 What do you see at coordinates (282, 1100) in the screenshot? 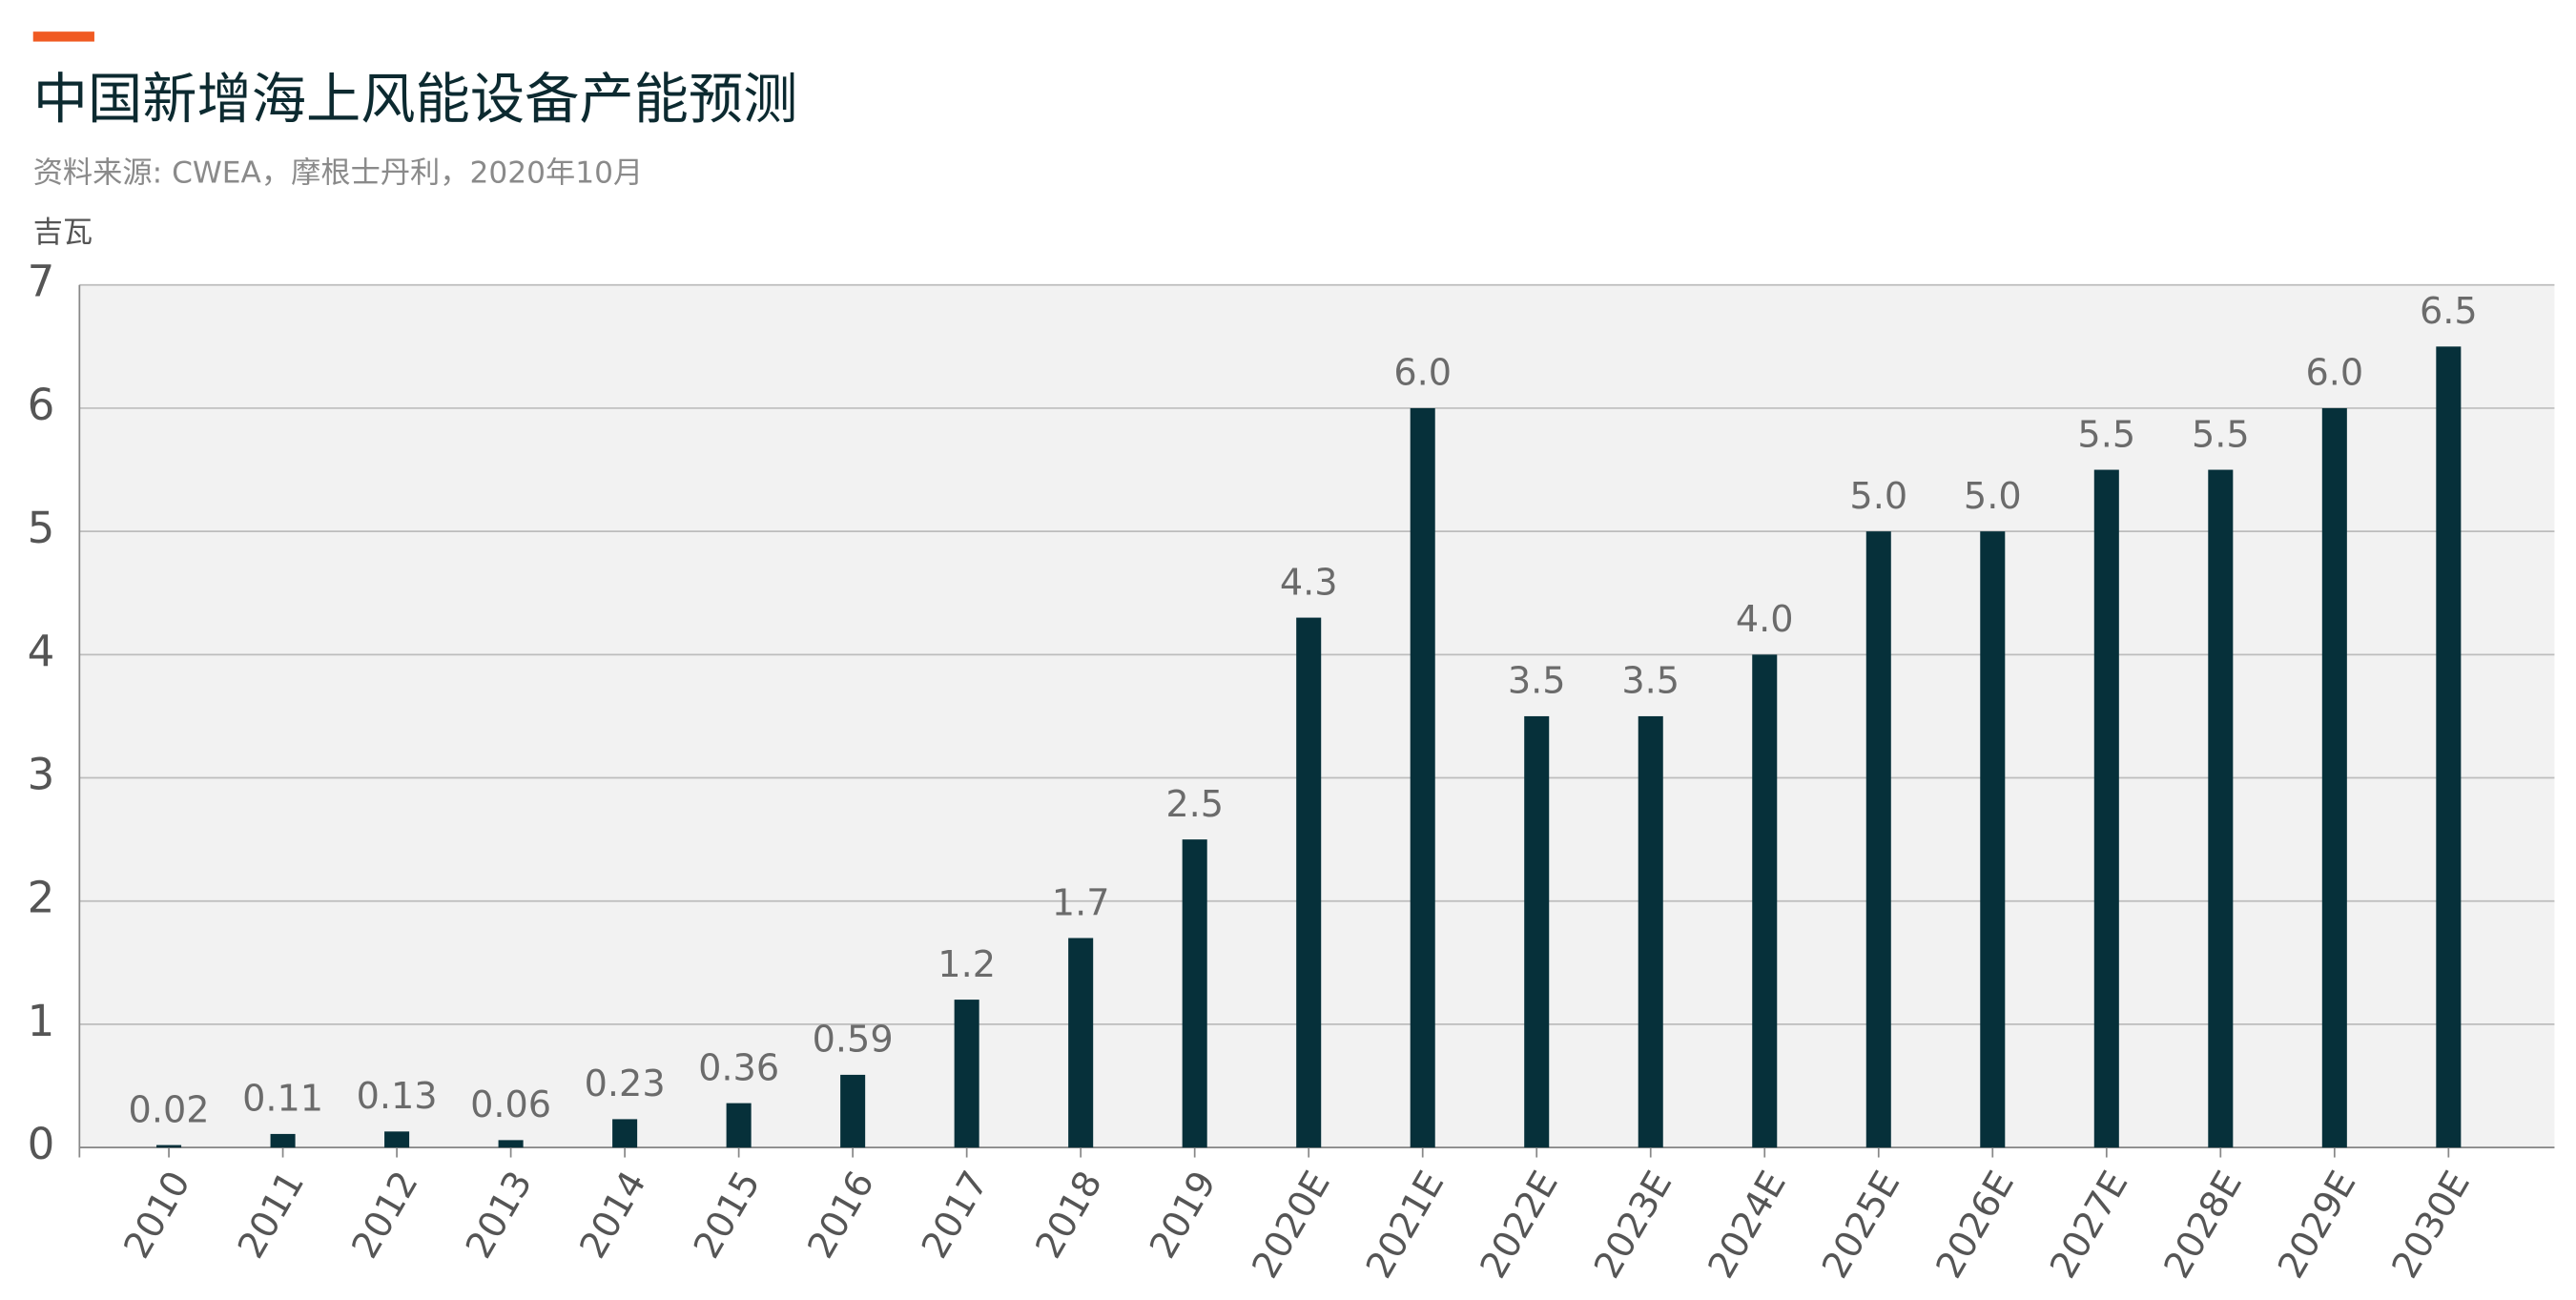
I see `value-label: 0.11` at bounding box center [282, 1100].